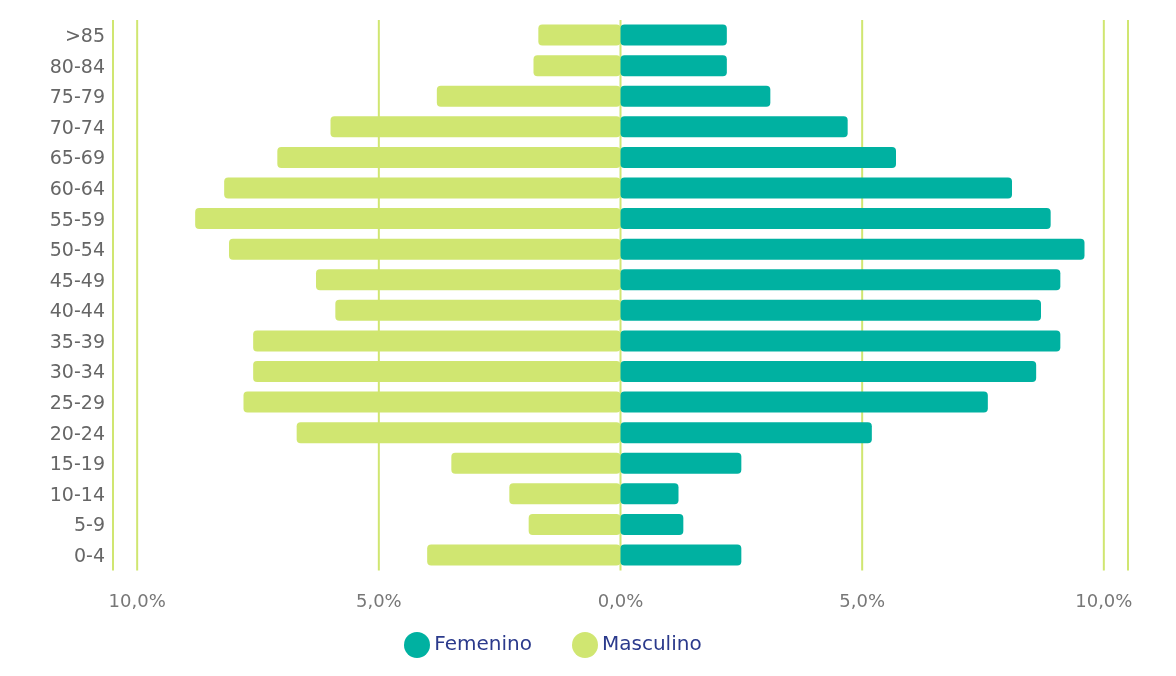 This screenshot has height=676, width=1176. What do you see at coordinates (77, 340) in the screenshot?
I see `y-tick-label: 35-39` at bounding box center [77, 340].